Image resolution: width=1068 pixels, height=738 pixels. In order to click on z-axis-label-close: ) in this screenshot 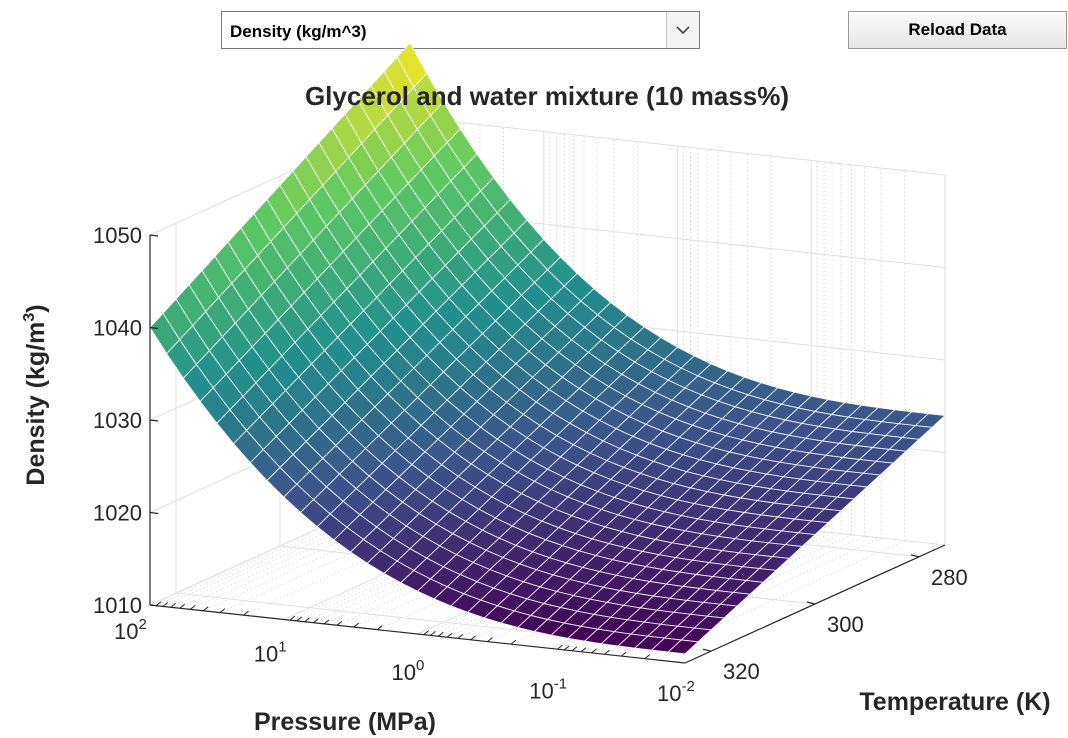, I will do `click(36, 308)`.